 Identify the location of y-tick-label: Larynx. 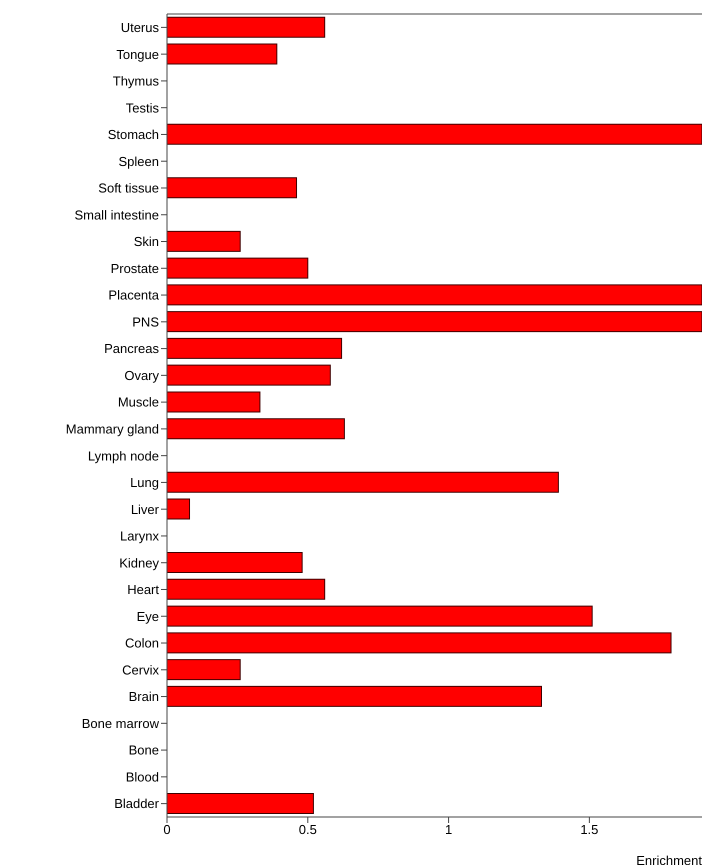
(140, 536).